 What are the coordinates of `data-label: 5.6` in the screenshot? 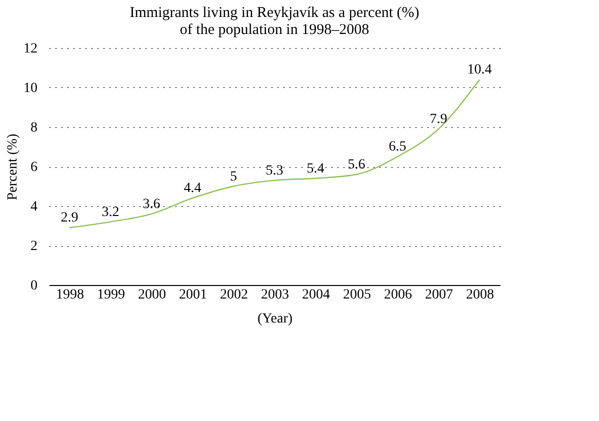 It's located at (357, 164).